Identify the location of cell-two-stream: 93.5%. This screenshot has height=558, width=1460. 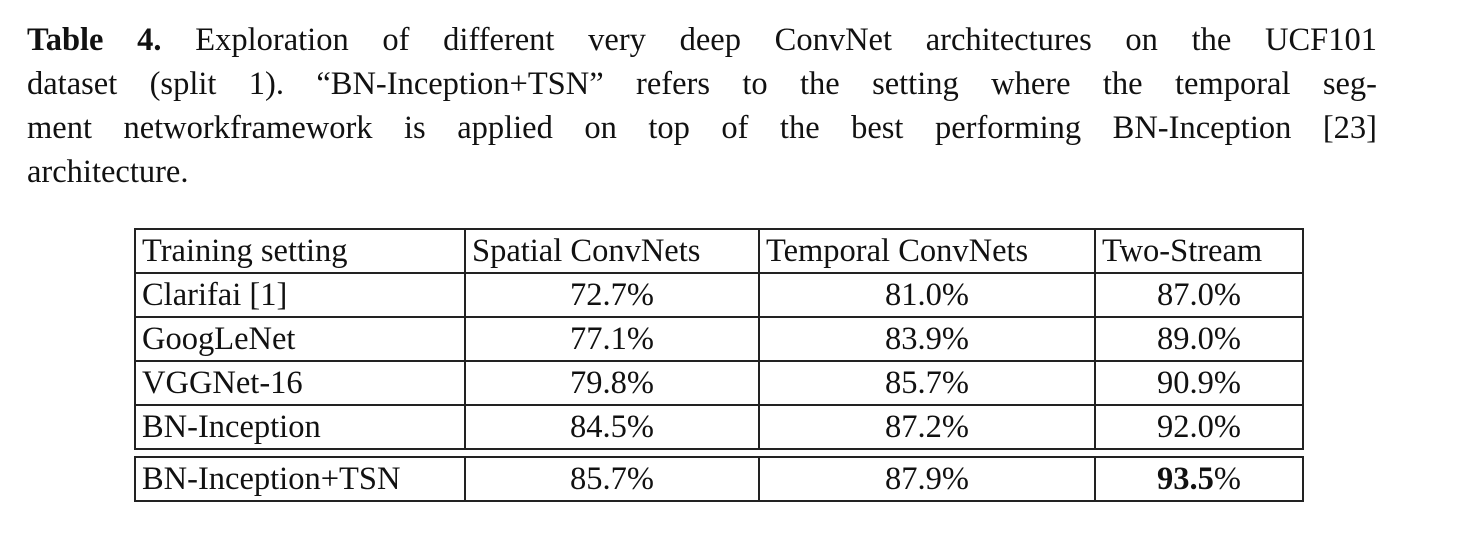
(1199, 479).